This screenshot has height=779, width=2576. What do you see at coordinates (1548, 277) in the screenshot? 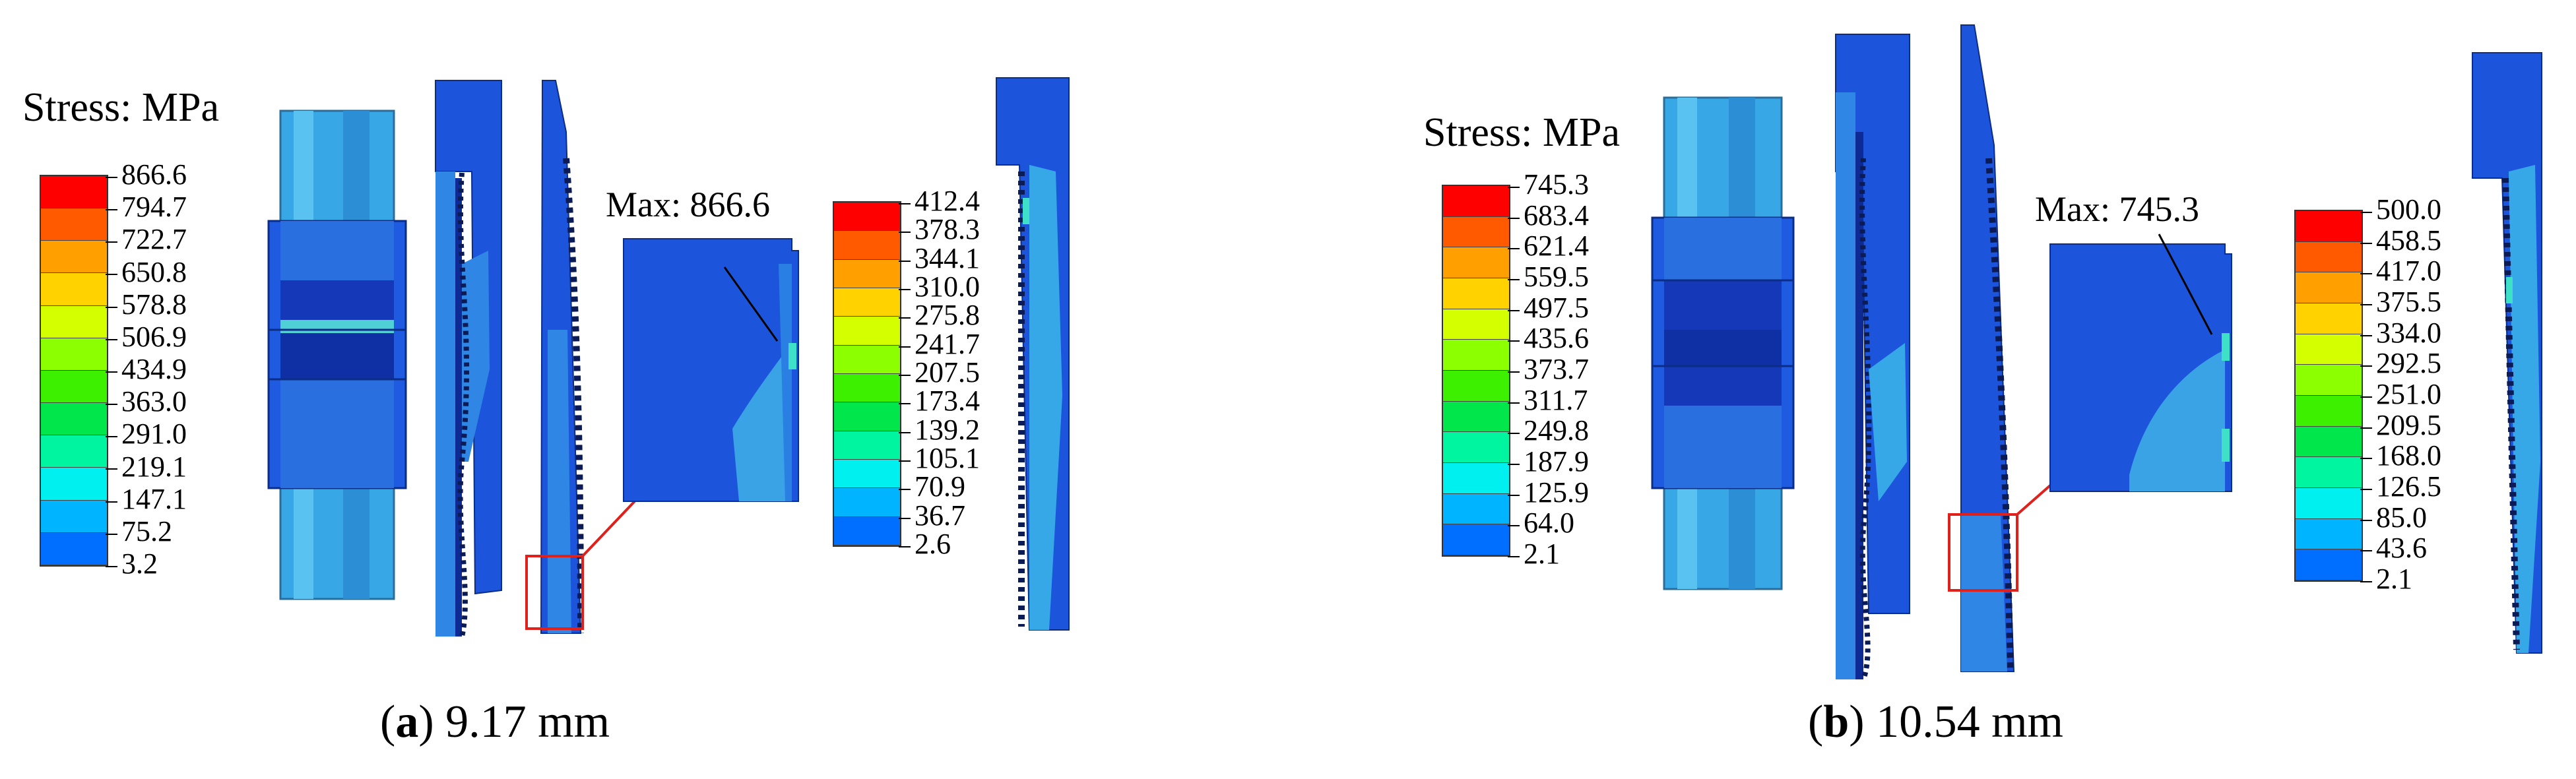
I see `legend-tick-label: 559.5` at bounding box center [1548, 277].